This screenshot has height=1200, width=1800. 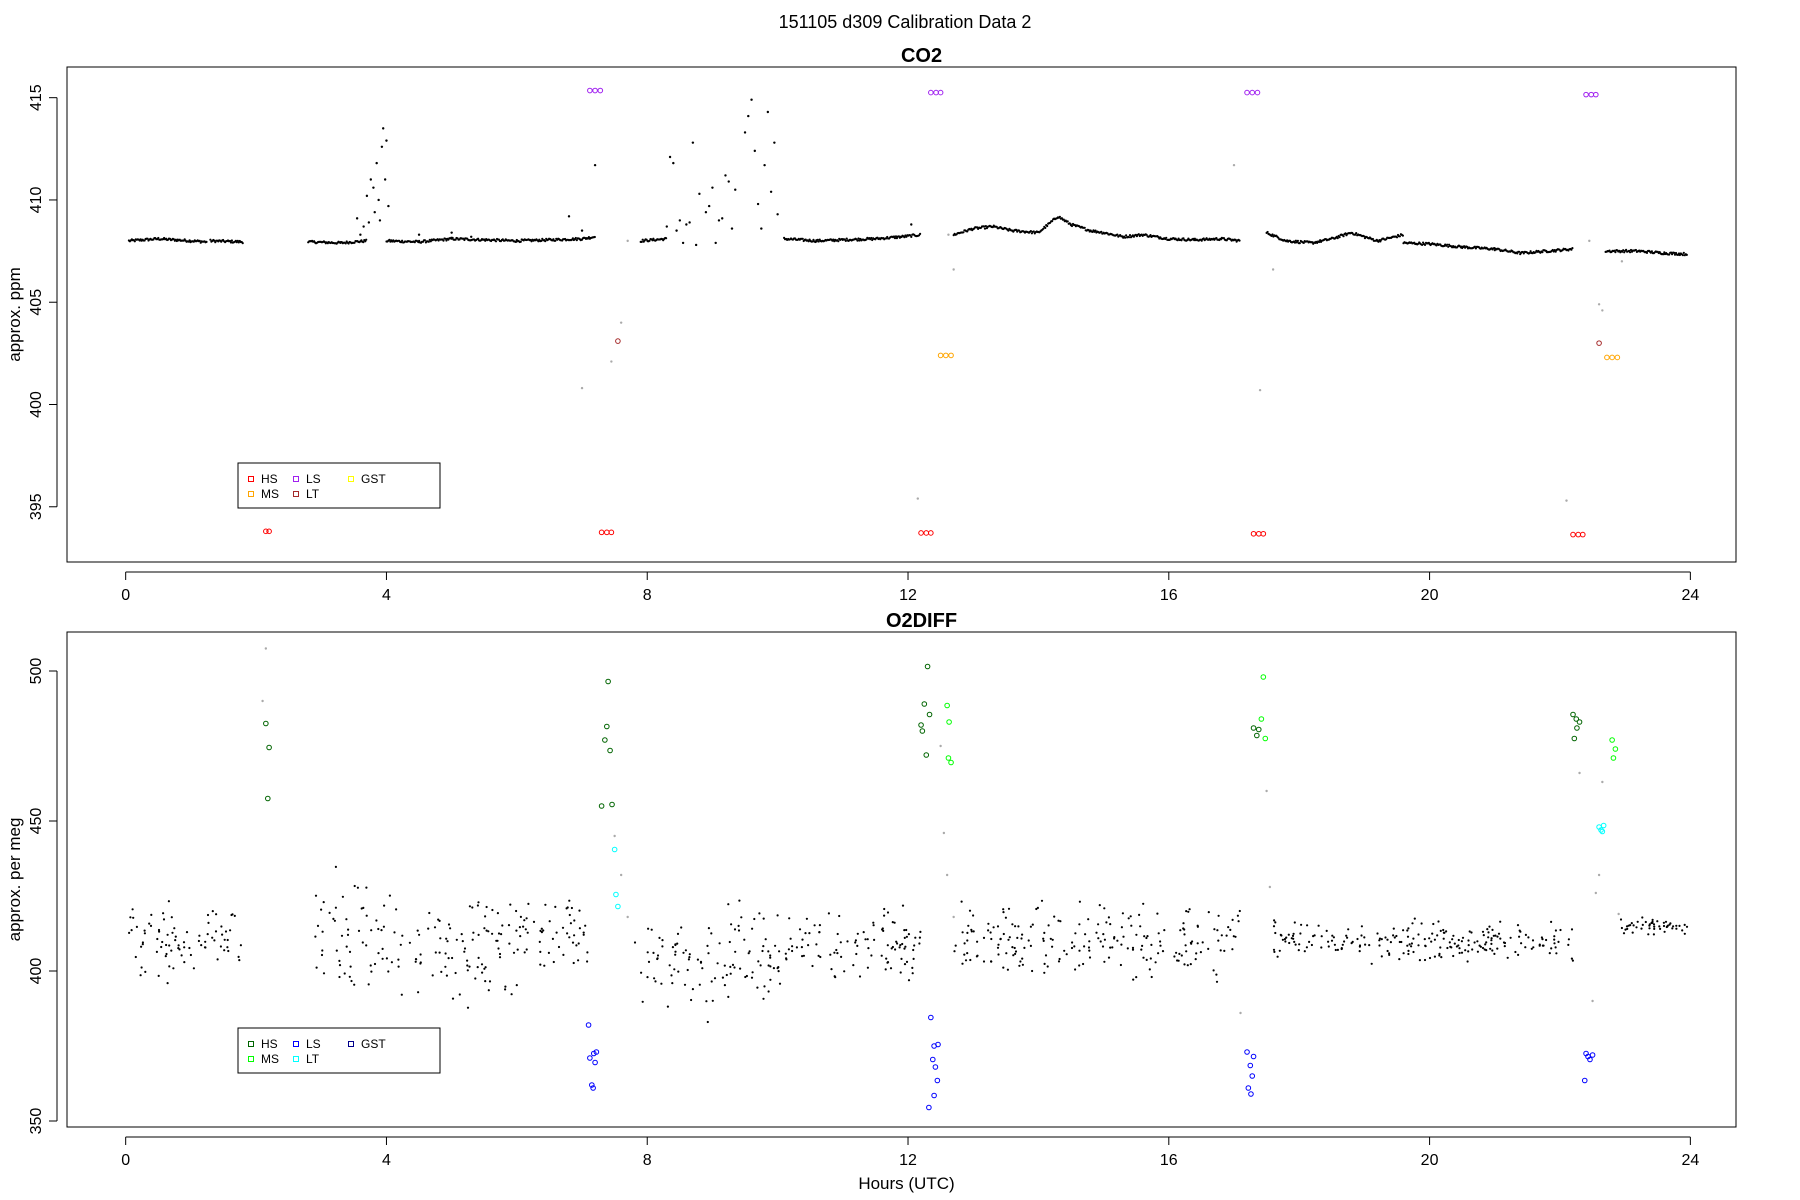 I want to click on legend-label: HS, so click(x=269, y=1044).